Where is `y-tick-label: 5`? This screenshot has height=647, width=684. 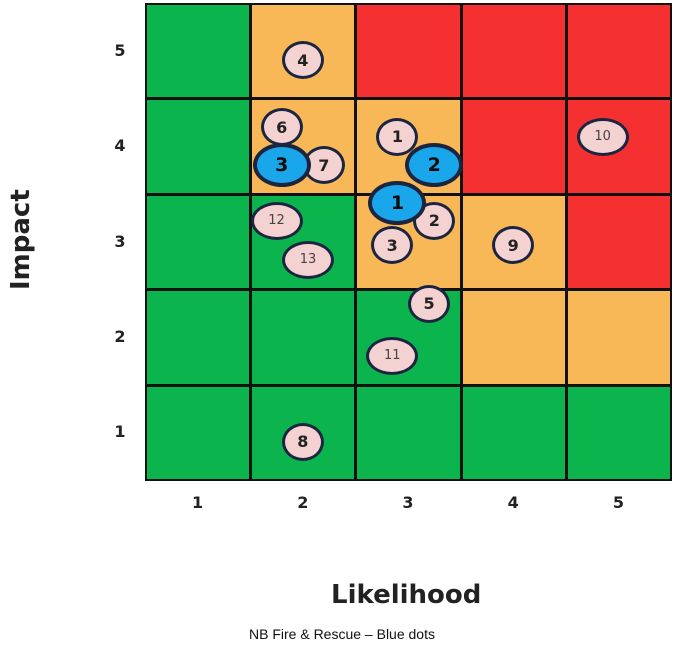
y-tick-label: 5 is located at coordinates (120, 50).